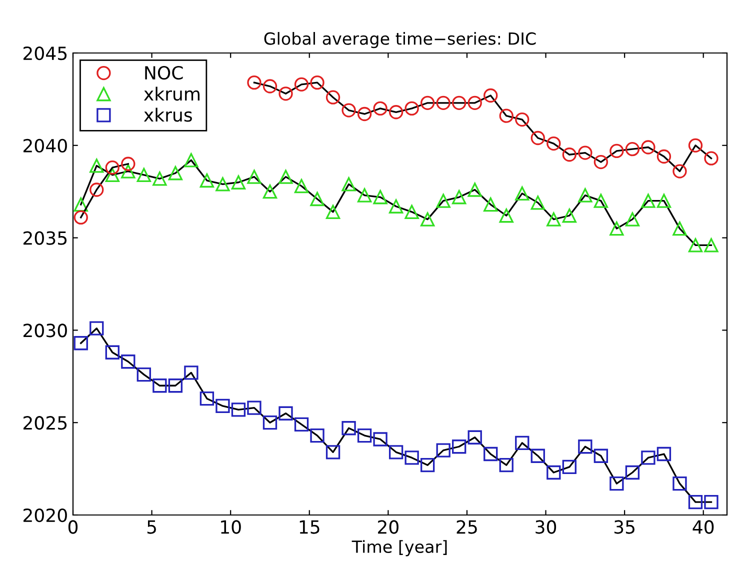  Describe the element at coordinates (45, 53) in the screenshot. I see `y-tick-label: 2045` at that location.